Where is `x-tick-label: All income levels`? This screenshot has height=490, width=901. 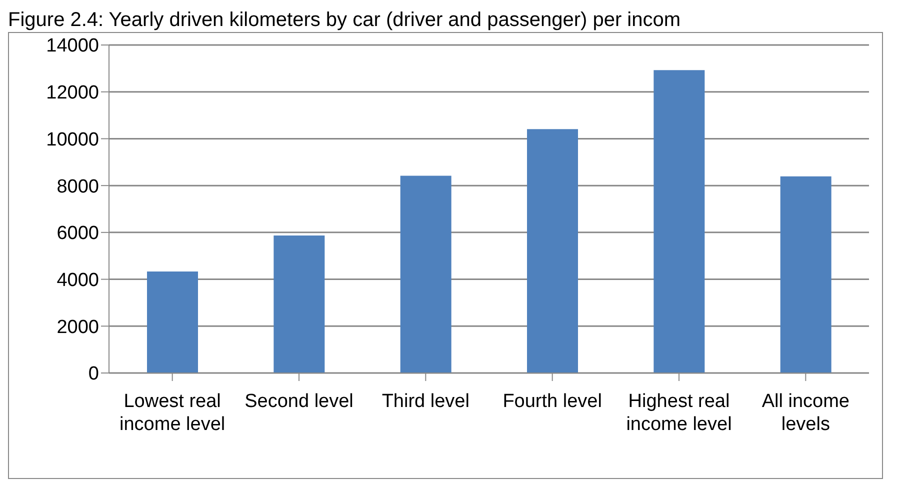
x-tick-label: All income levels is located at coordinates (806, 413).